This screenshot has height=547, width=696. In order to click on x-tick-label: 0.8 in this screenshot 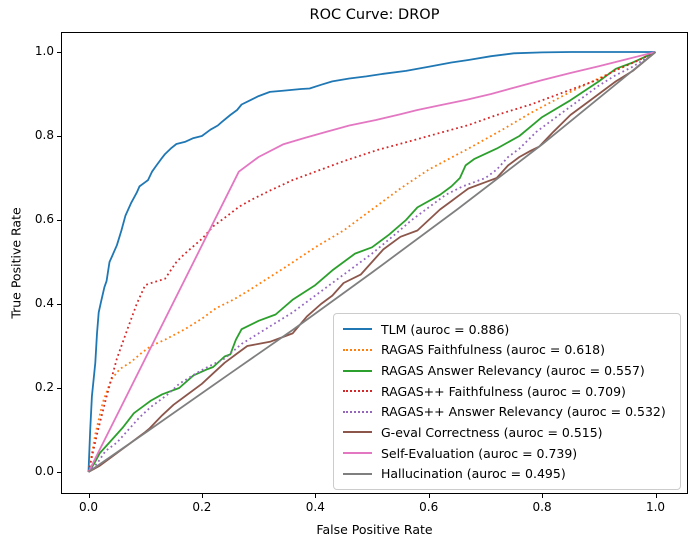, I will do `click(542, 507)`.